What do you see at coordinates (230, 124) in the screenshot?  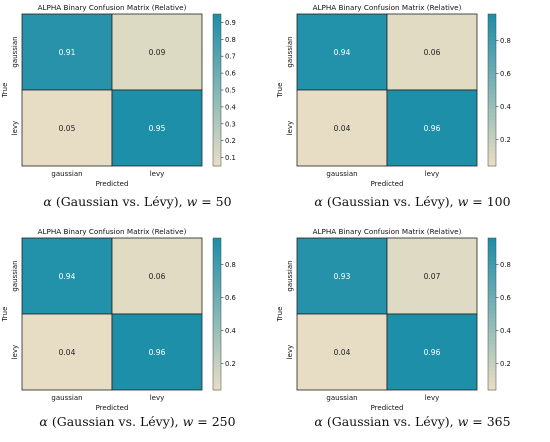 I see `colorbar-tick-label: 0.3` at bounding box center [230, 124].